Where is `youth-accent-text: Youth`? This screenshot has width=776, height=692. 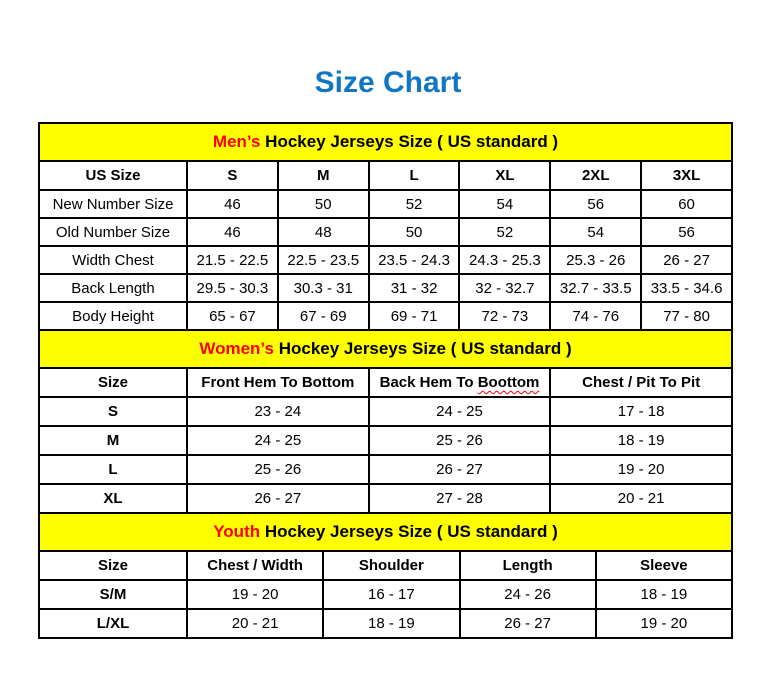
youth-accent-text: Youth is located at coordinates (237, 531).